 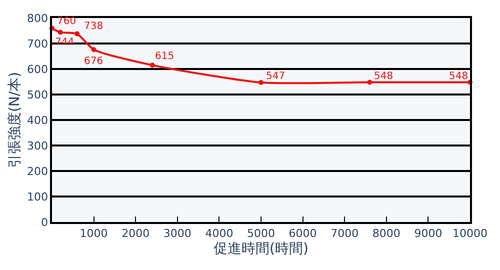 I want to click on data-label: 738, so click(x=94, y=26).